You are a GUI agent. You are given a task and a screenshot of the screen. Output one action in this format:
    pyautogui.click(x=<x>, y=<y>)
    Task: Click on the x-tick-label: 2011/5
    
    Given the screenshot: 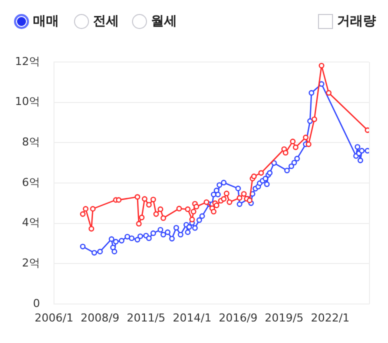 What is the action you would take?
    pyautogui.click(x=146, y=317)
    